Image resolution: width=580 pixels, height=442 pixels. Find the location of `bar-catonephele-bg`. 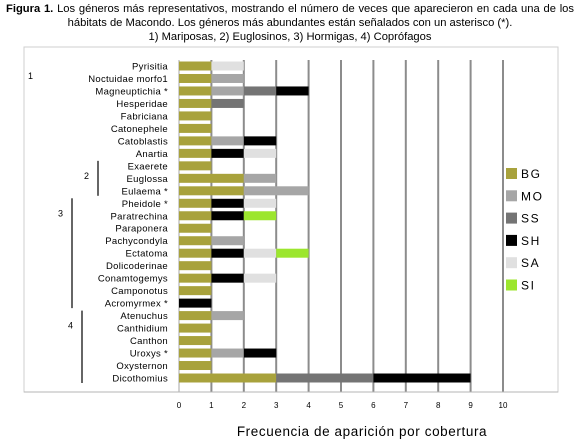

bar-catonephele-bg is located at coordinates (195, 128).